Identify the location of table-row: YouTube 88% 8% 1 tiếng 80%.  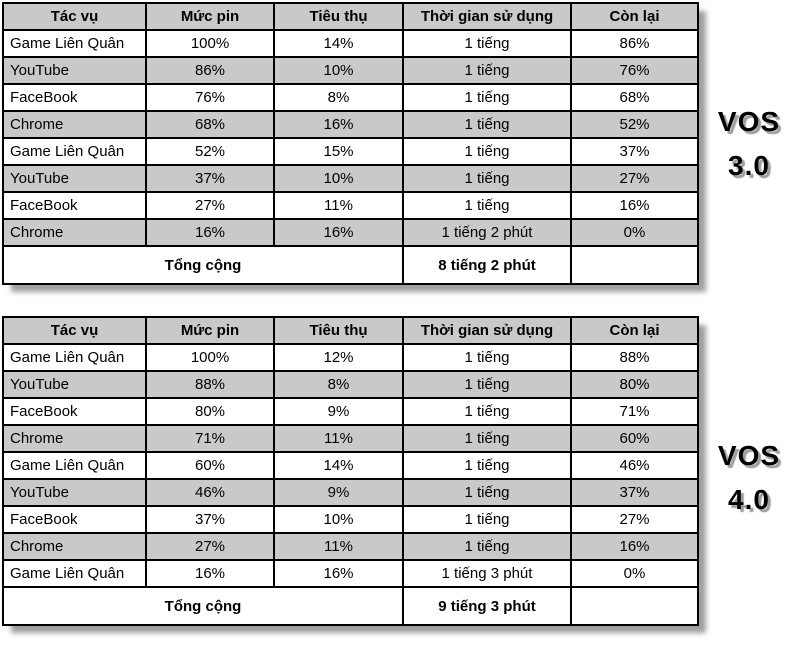
(350, 384).